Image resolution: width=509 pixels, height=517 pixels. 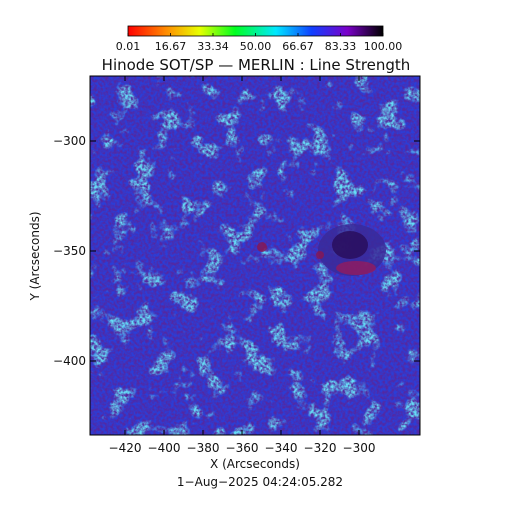 I want to click on x-axis-label: X (Arcseconds), so click(x=255, y=464).